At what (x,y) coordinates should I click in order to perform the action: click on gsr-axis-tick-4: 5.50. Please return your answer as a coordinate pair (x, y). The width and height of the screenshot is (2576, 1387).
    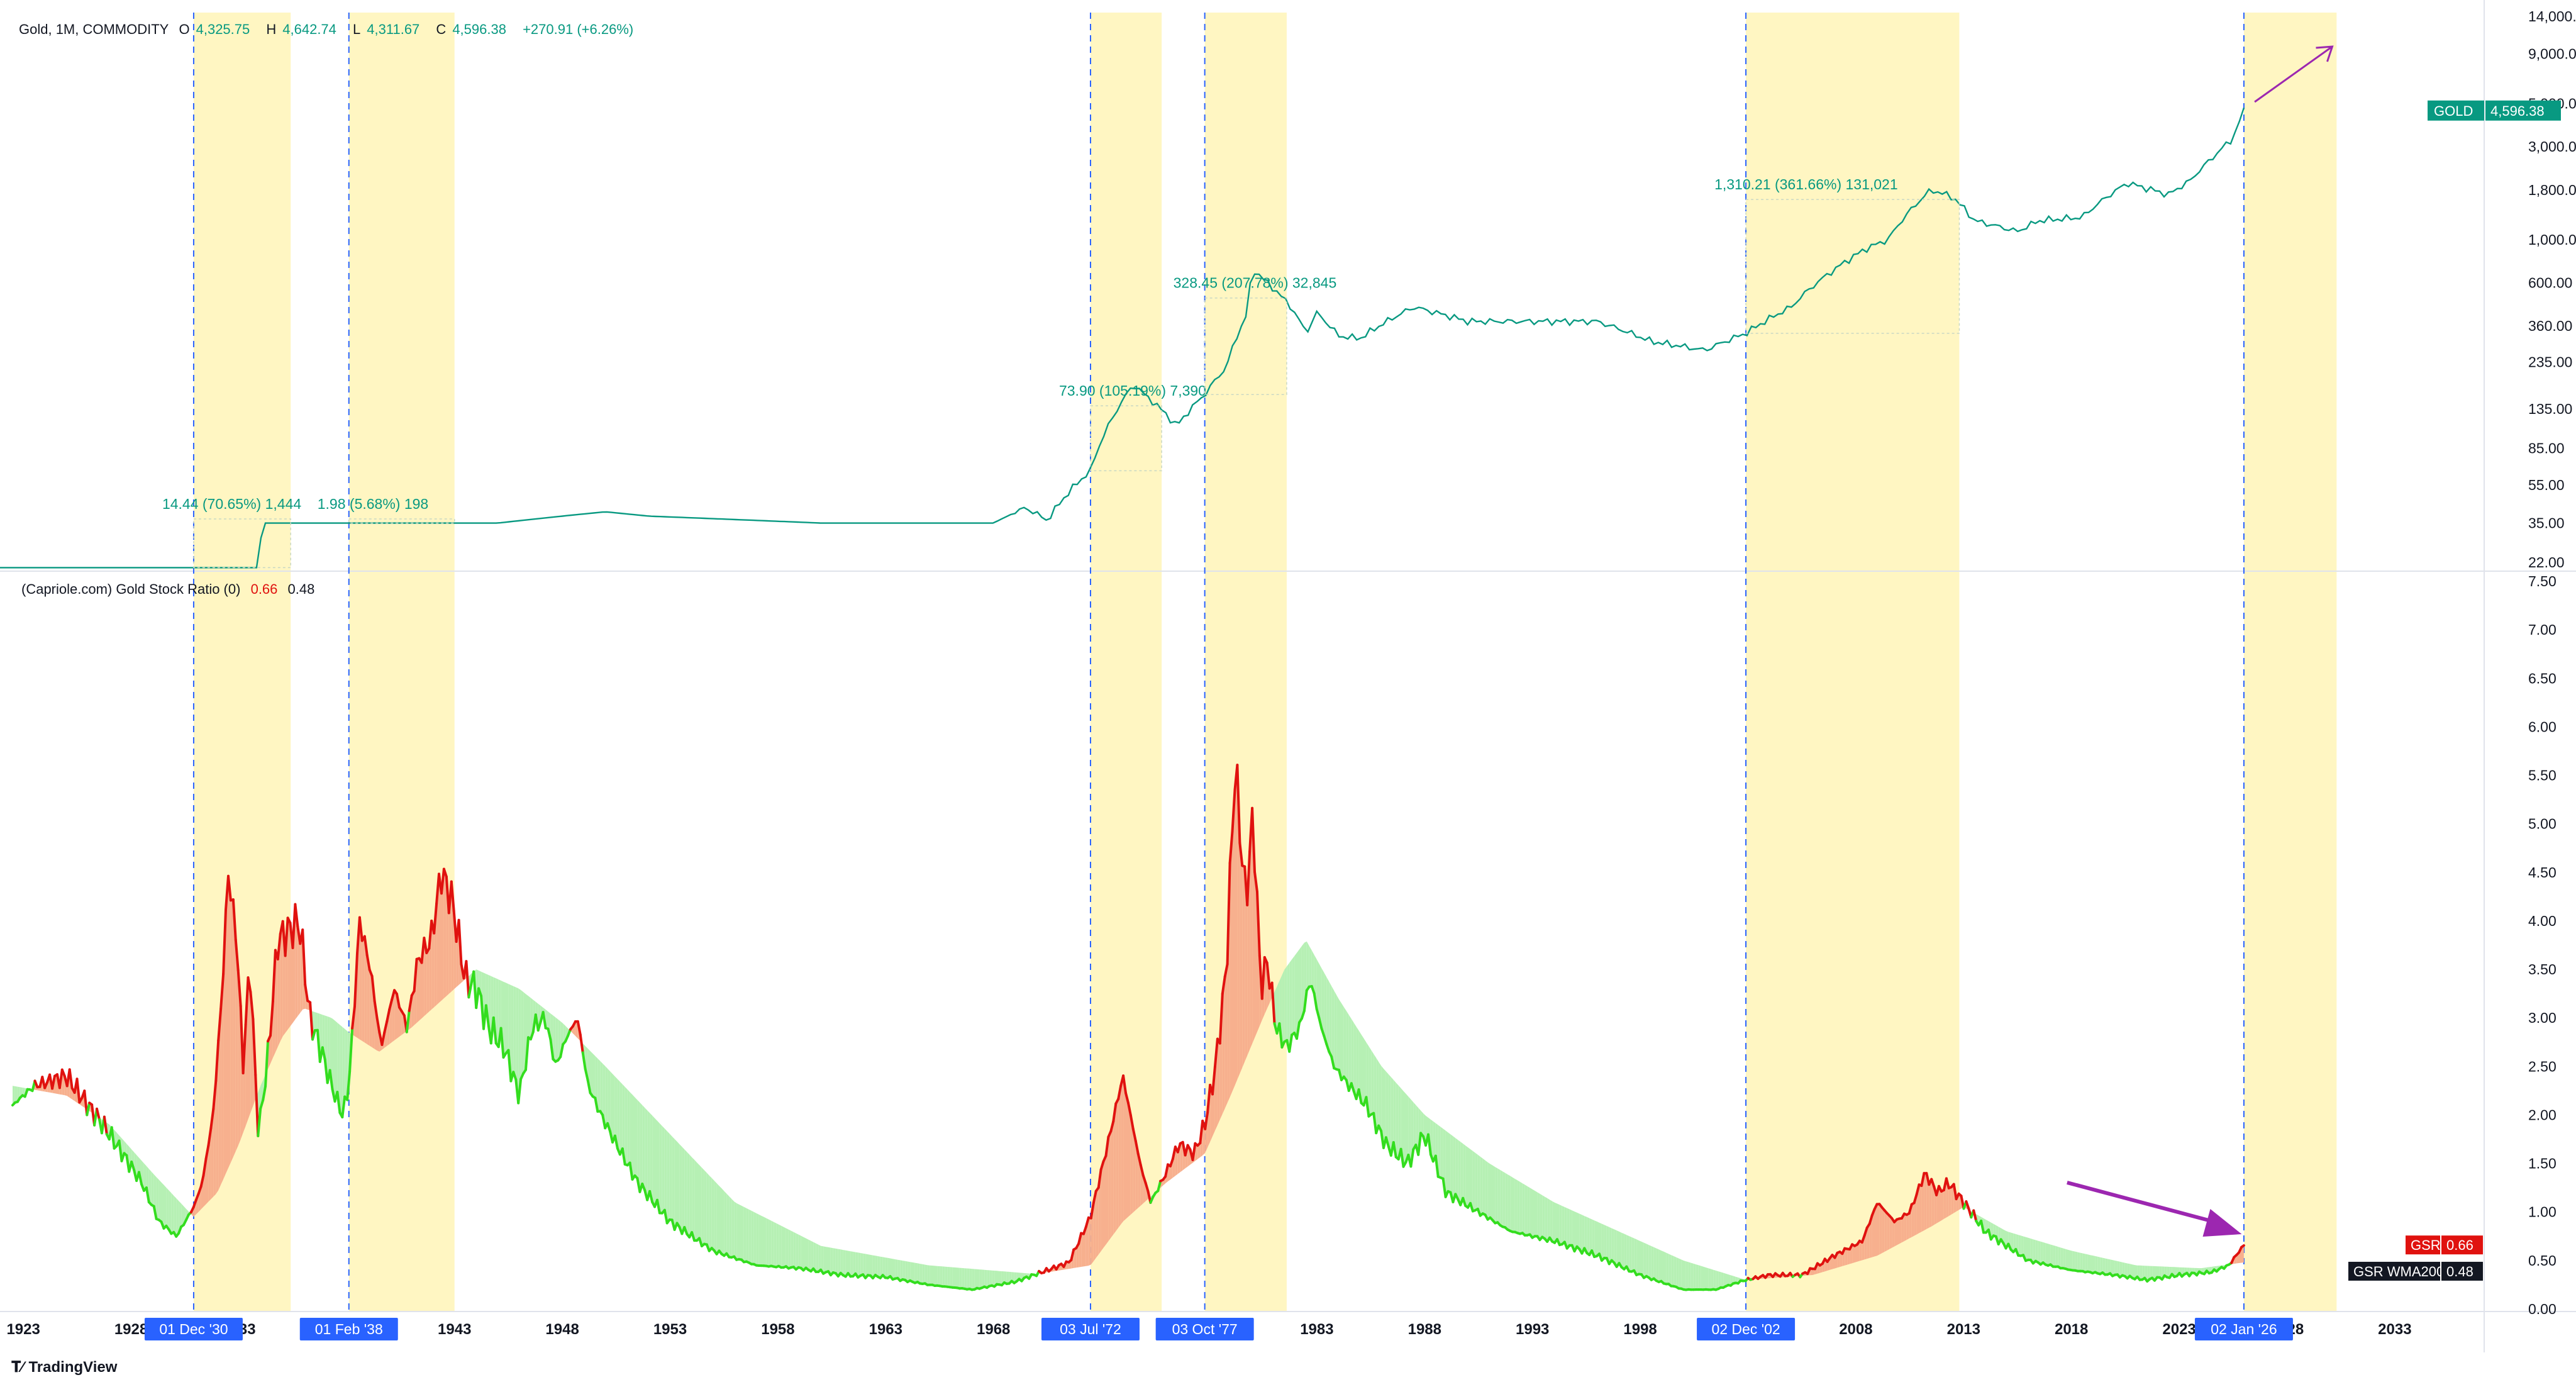
    Looking at the image, I should click on (2542, 775).